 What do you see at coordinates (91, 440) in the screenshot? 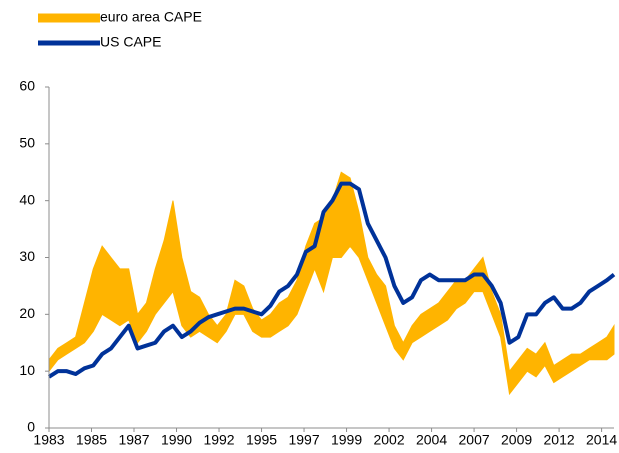
I see `x-tick-label: 1985` at bounding box center [91, 440].